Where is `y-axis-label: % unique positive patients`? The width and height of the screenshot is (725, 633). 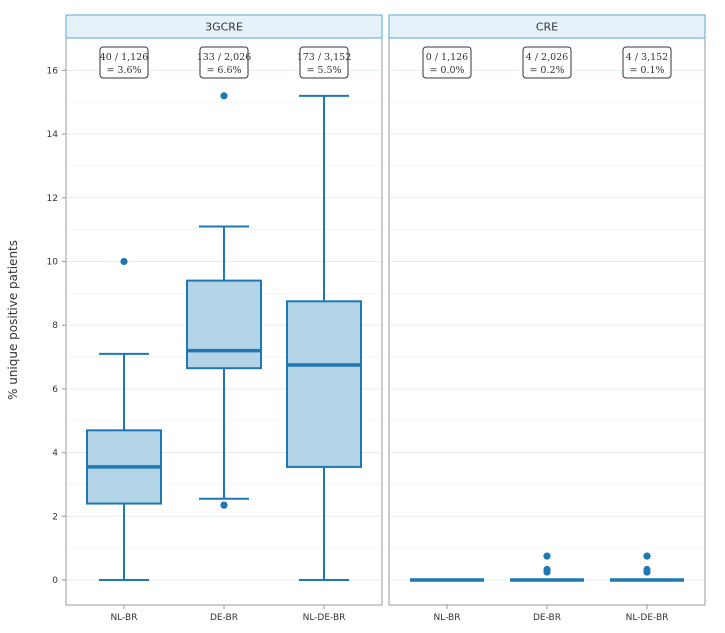
y-axis-label: % unique positive patients is located at coordinates (13, 320).